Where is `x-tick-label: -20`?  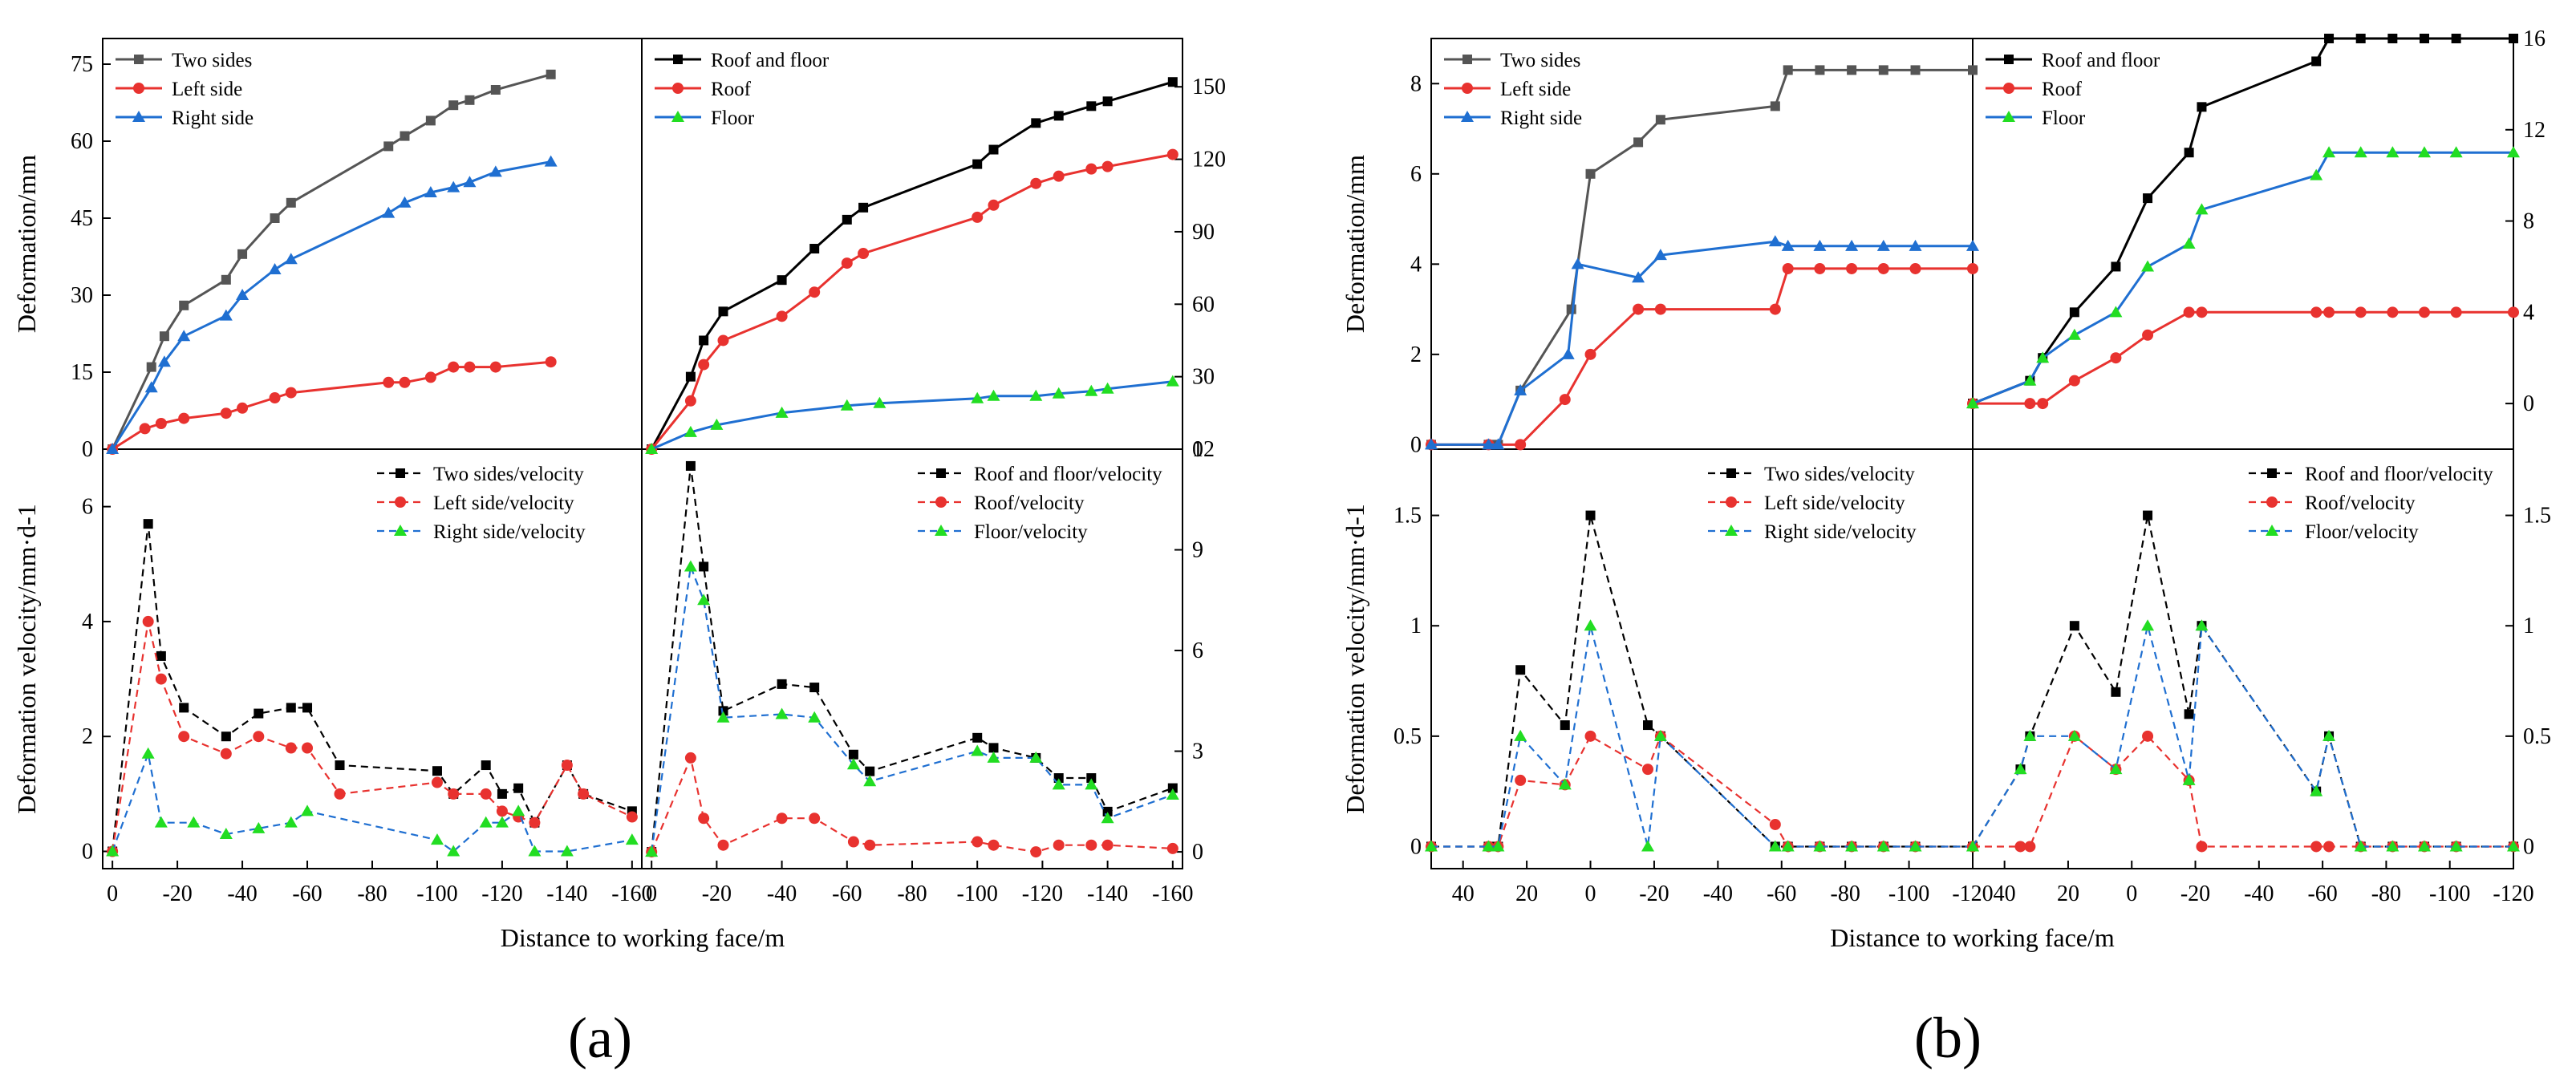
x-tick-label: -20 is located at coordinates (2195, 893).